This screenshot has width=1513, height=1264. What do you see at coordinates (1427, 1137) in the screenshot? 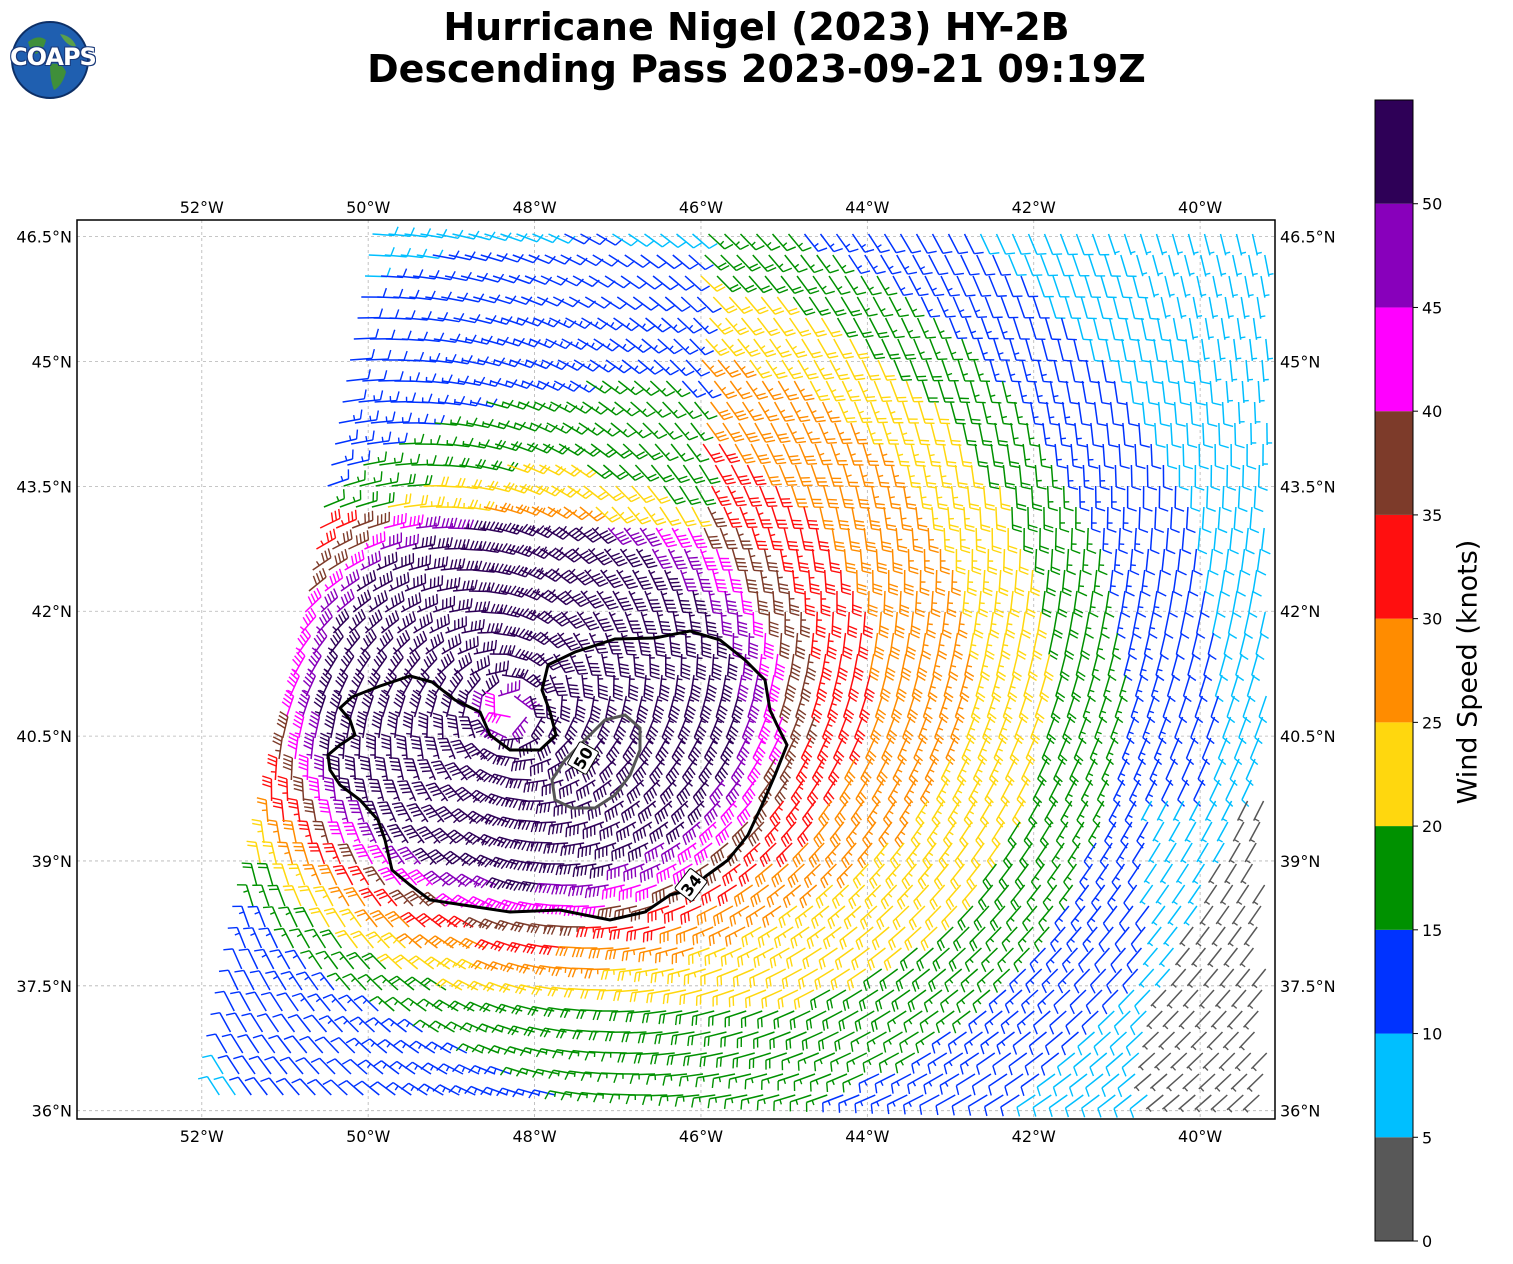
I see `colorbar-tick-label: 5` at bounding box center [1427, 1137].